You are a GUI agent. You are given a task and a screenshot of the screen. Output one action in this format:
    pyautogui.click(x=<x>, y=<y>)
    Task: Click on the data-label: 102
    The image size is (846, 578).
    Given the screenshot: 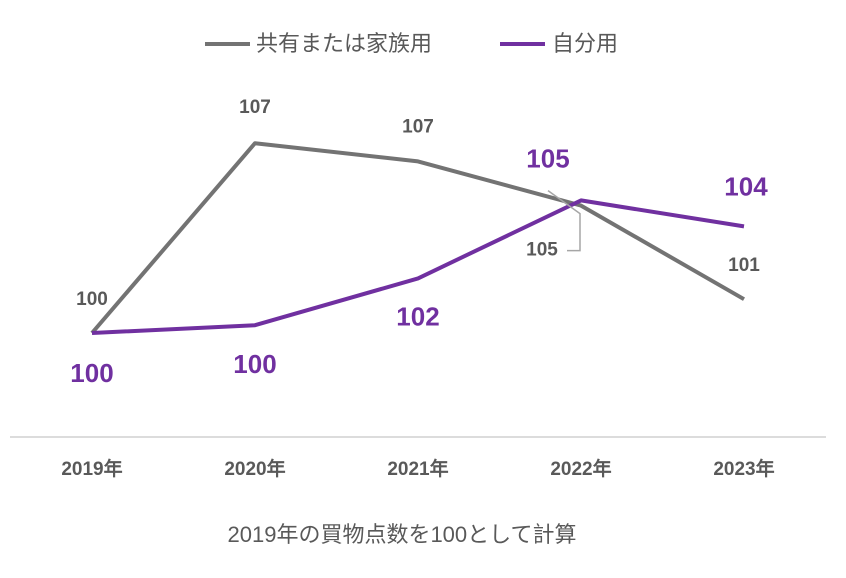 What is the action you would take?
    pyautogui.click(x=417, y=316)
    